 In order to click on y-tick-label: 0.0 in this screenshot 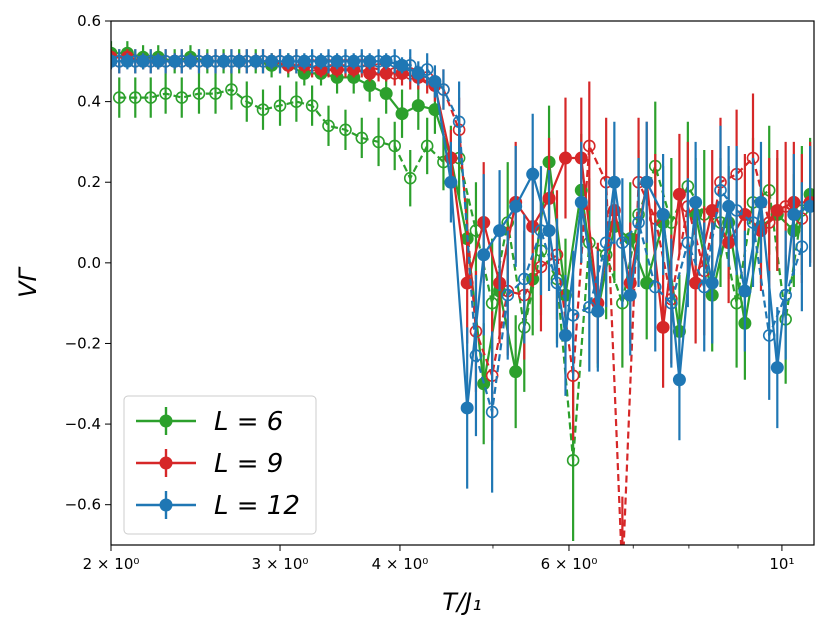, I will do `click(89, 263)`.